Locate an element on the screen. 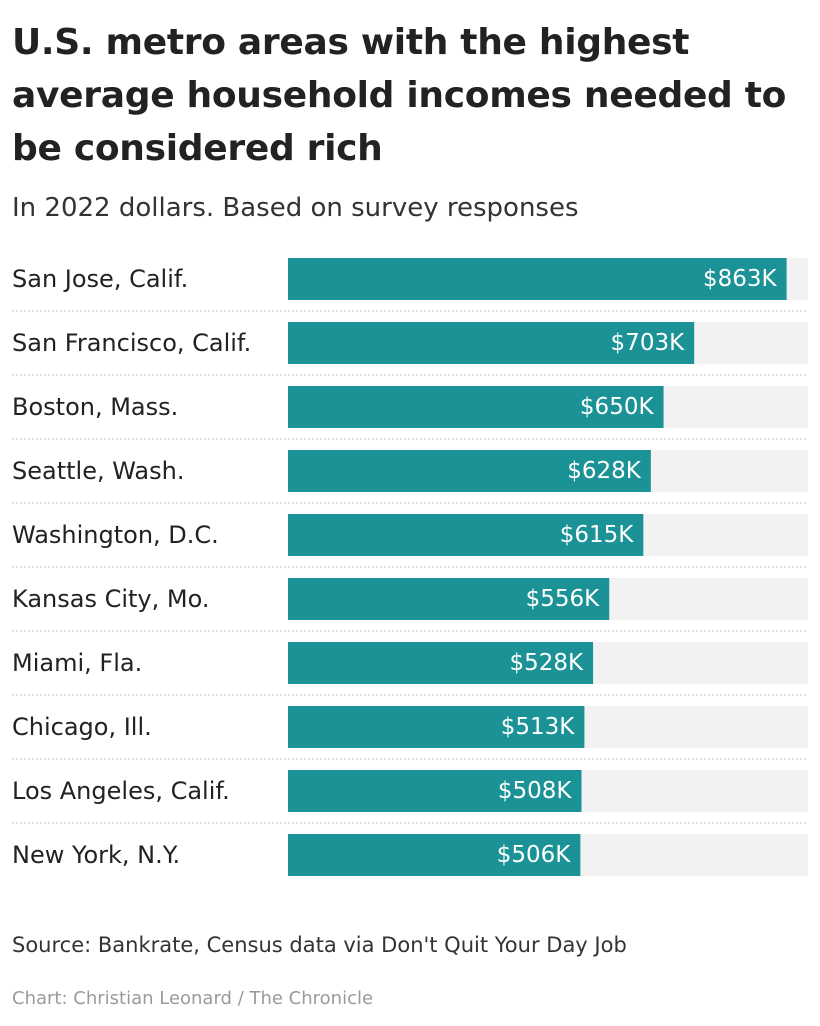 The height and width of the screenshot is (1026, 820). bar-row: Boston, Mass. $650K is located at coordinates (410, 413).